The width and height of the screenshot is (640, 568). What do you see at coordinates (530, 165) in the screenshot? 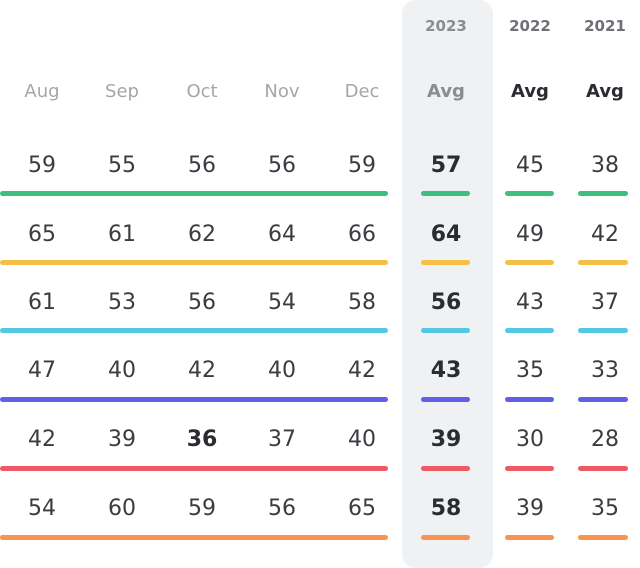
I see `avg-cell-row1-2022: 45` at bounding box center [530, 165].